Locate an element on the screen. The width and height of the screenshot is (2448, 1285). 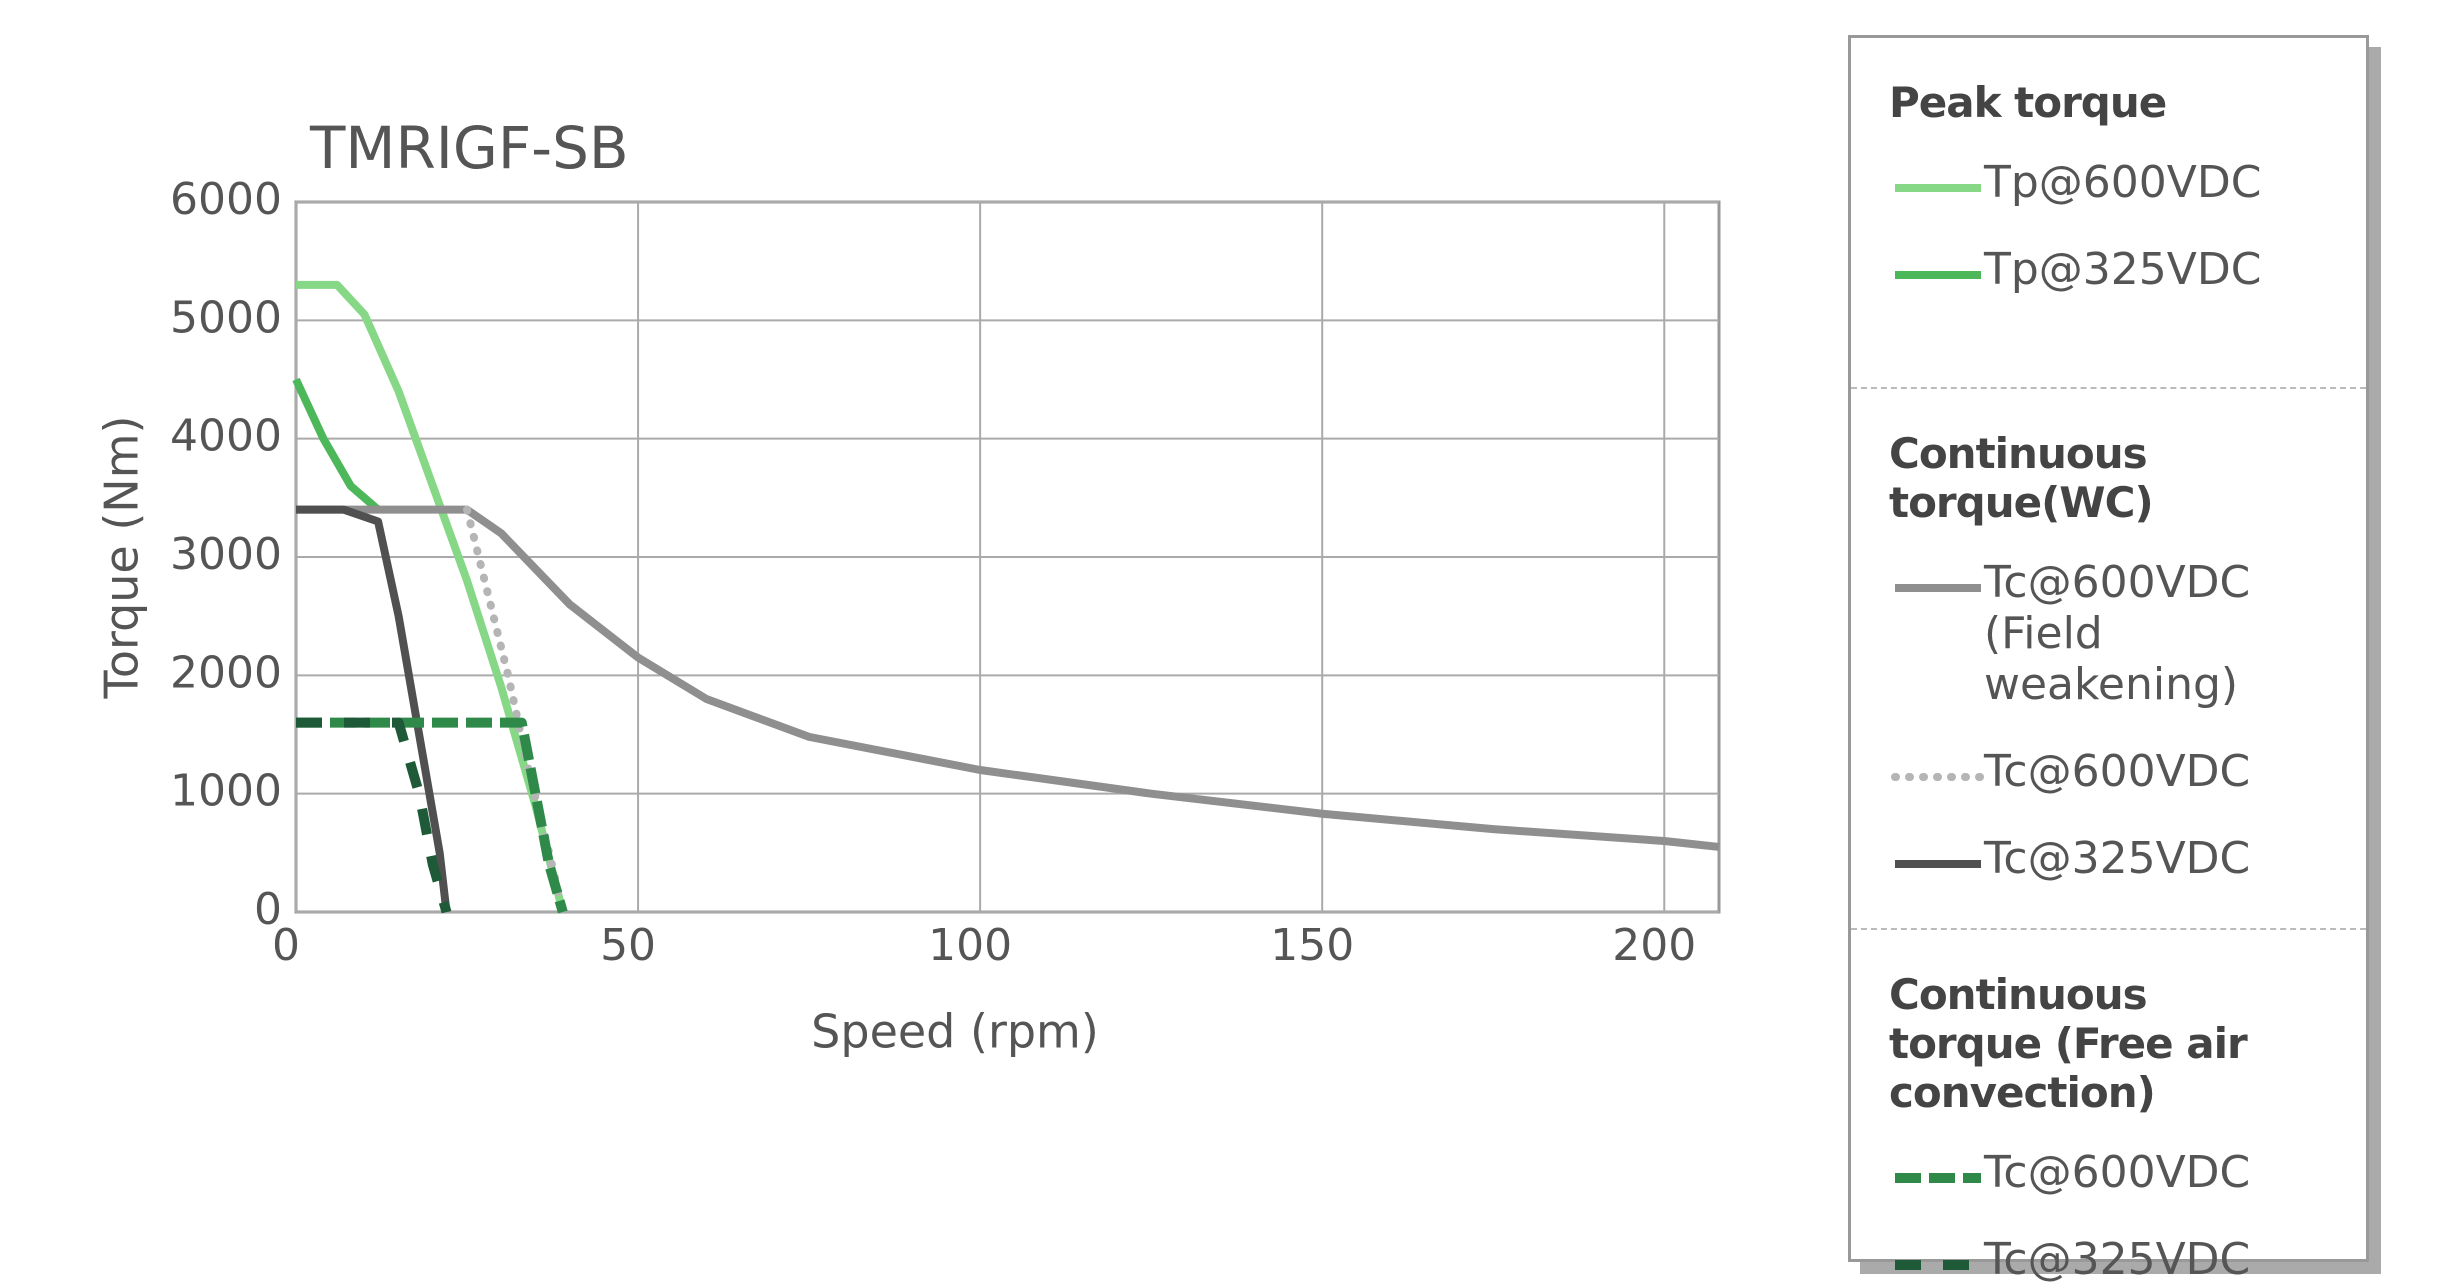
legend-entry: Tc@600VDC (Field weakening) is located at coordinates (2117, 633).